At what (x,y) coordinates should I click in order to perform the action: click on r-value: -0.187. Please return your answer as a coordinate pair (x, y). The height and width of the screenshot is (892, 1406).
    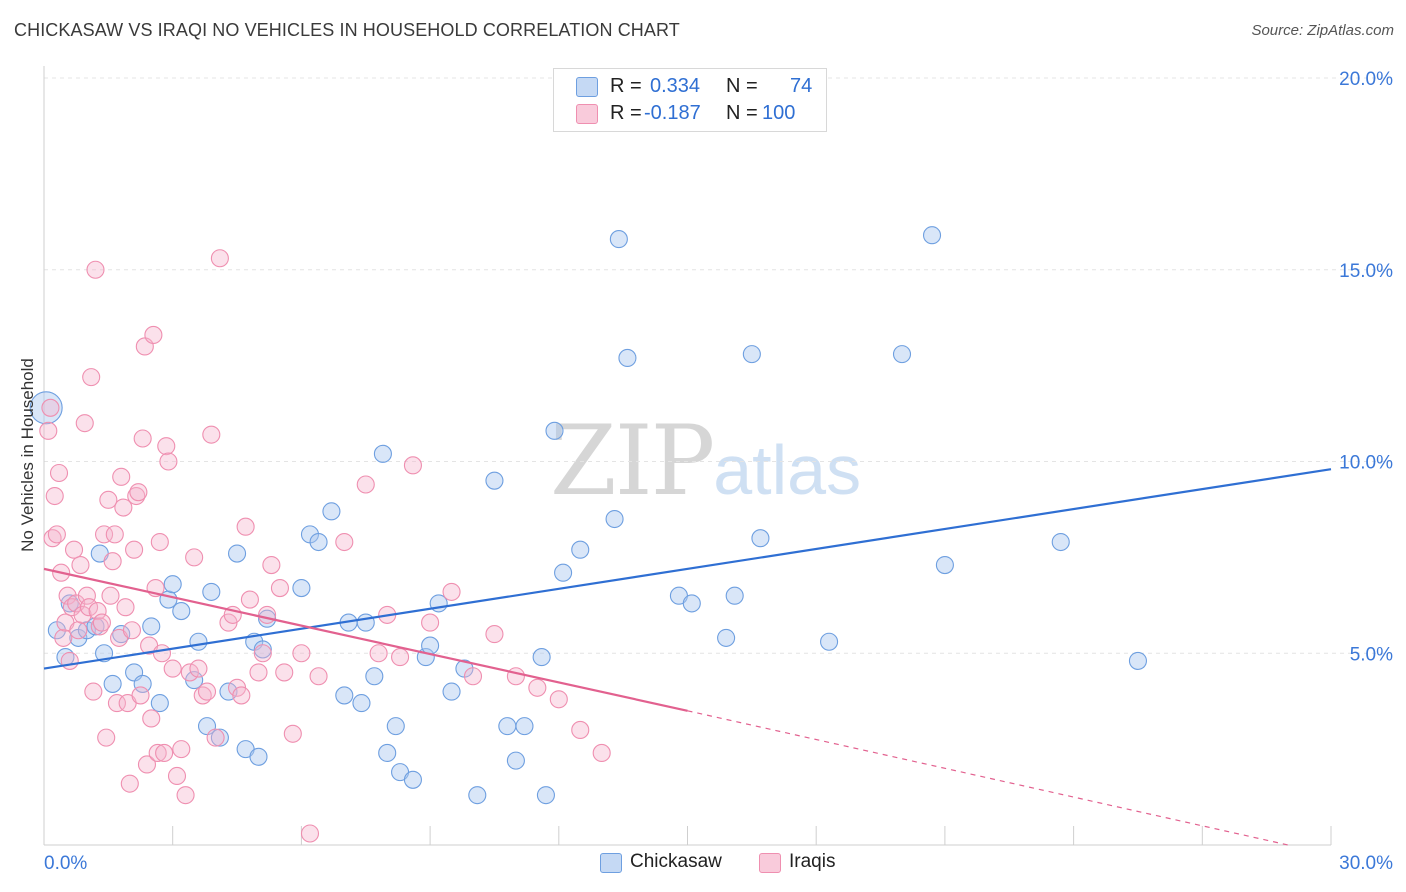
    Looking at the image, I should click on (672, 113).